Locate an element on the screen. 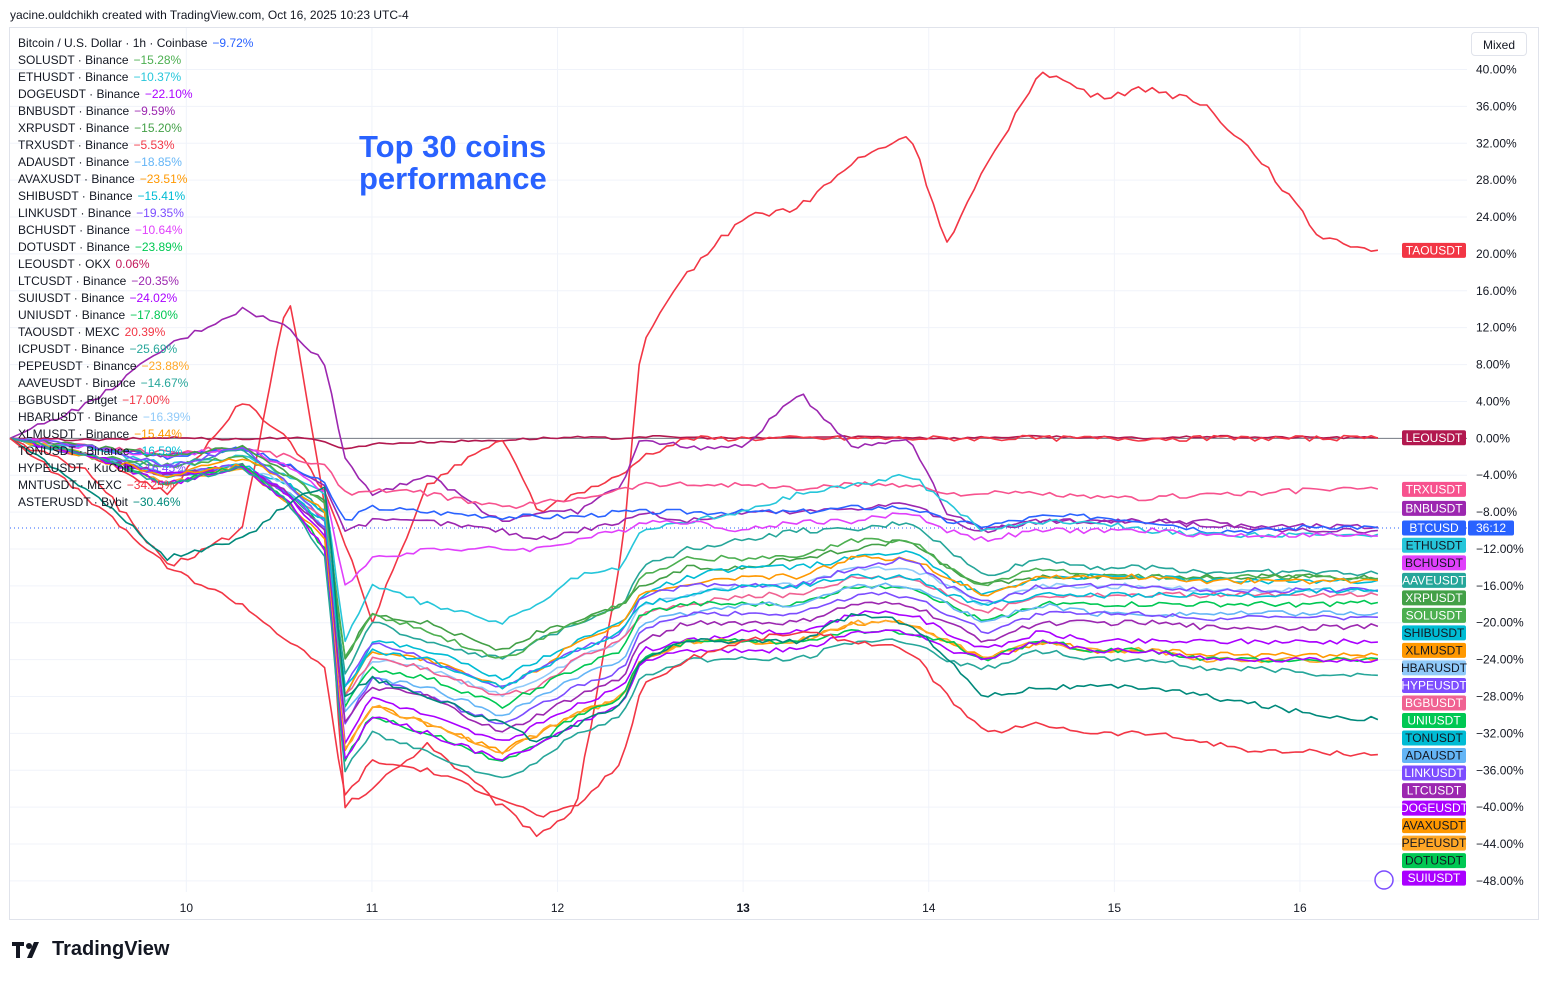 The image size is (1549, 981). legend-item: XRPUSDT · Binance −15.20% is located at coordinates (135, 128).